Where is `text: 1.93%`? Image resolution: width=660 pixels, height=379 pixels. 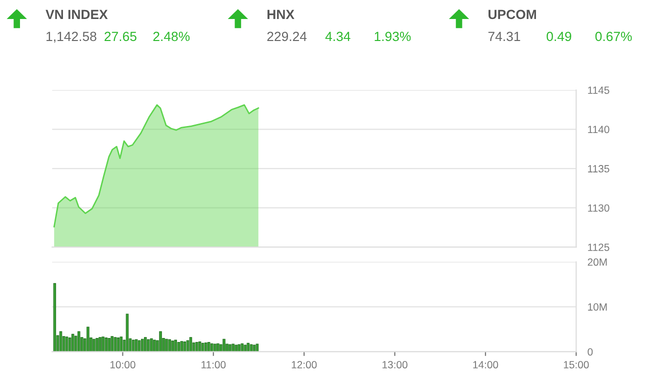
text: 1.93% is located at coordinates (392, 37).